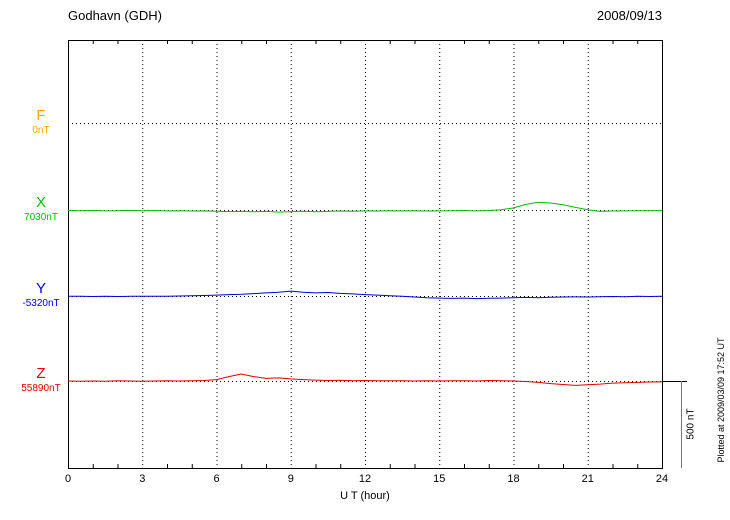 This screenshot has width=730, height=520. What do you see at coordinates (365, 207) in the screenshot?
I see `trace-x` at bounding box center [365, 207].